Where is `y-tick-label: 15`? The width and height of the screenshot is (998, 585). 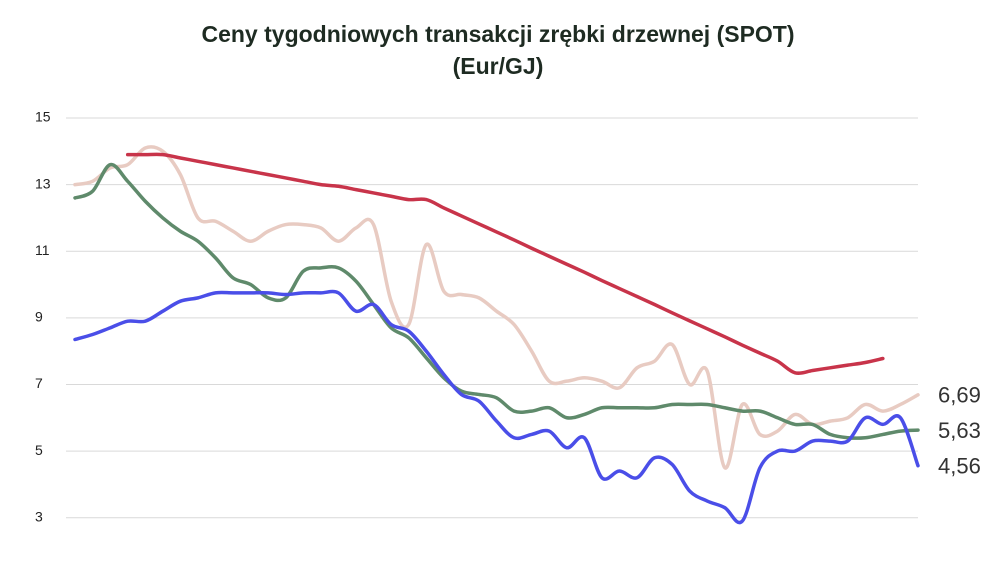
y-tick-label: 15 is located at coordinates (43, 117).